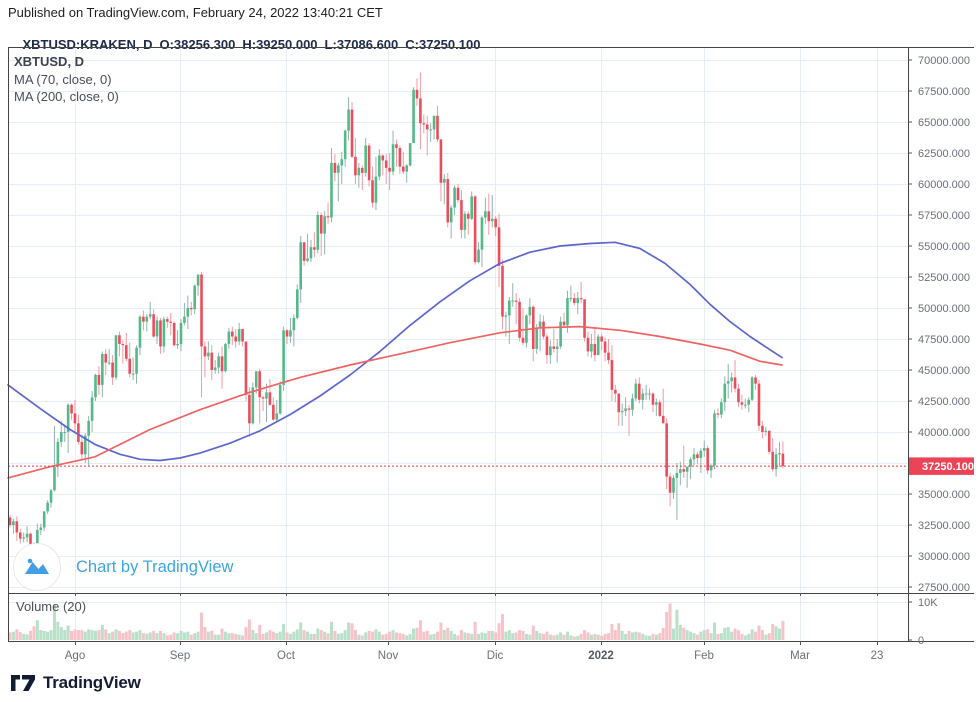 This screenshot has height=702, width=978. I want to click on price-scale-axis, so click(943, 344).